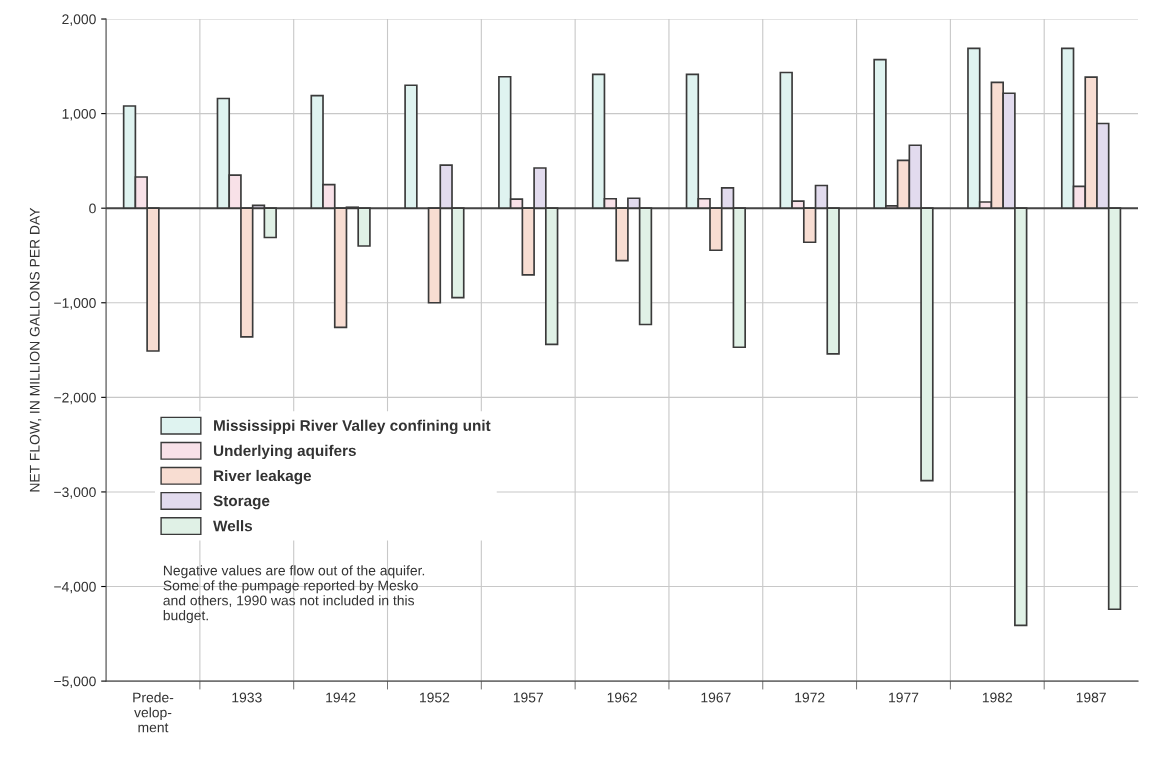 The width and height of the screenshot is (1153, 761). I want to click on legend-label: River leakage, so click(263, 477).